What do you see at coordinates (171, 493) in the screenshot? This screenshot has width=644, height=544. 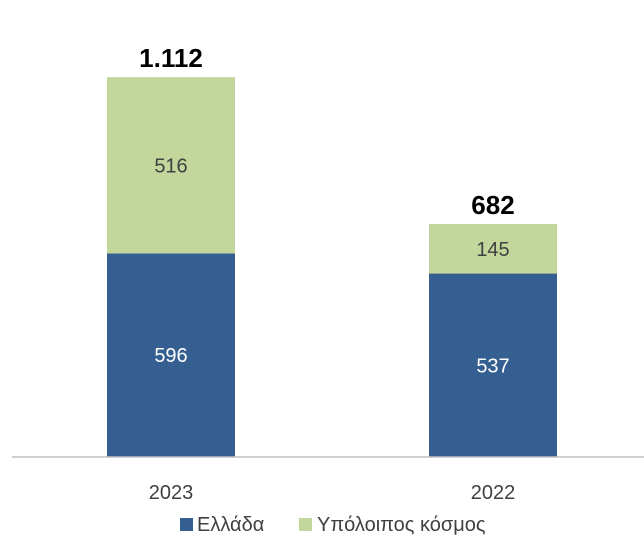 I see `x-tick-label-2023: 2023` at bounding box center [171, 493].